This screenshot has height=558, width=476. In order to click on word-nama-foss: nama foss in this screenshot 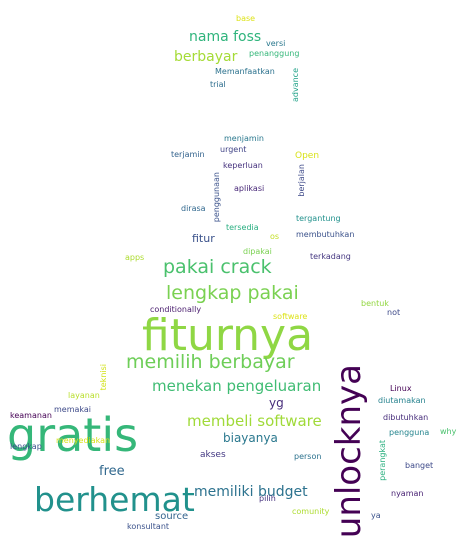, I will do `click(225, 37)`.